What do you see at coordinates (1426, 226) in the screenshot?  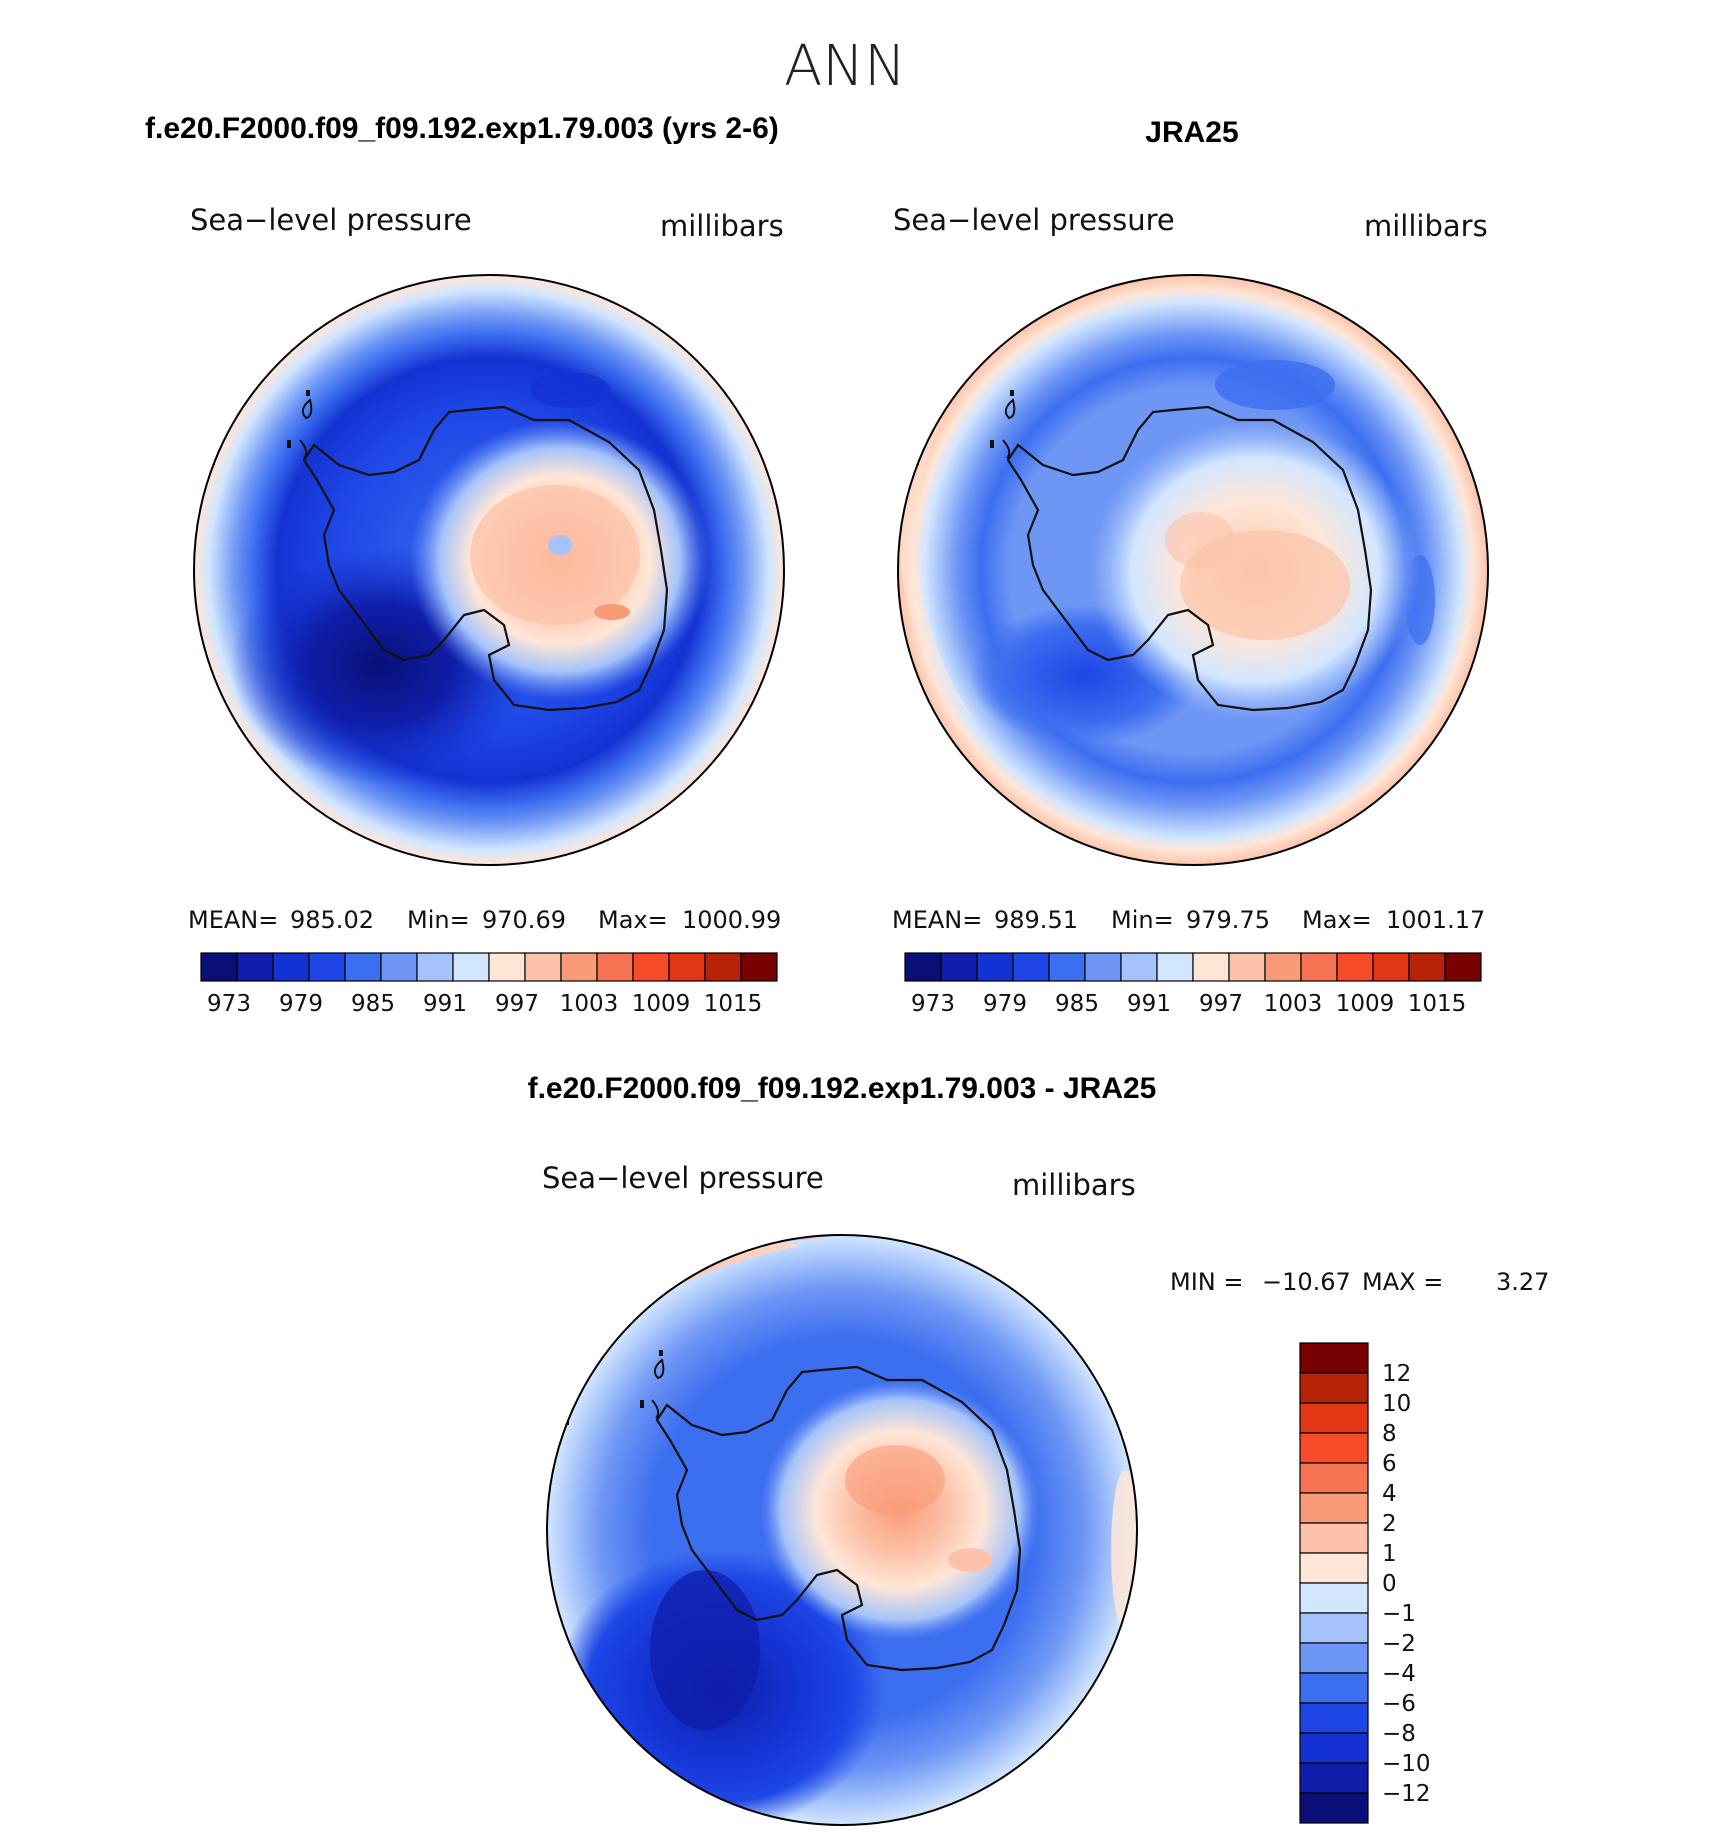 I see `units-label-obs: millibars` at bounding box center [1426, 226].